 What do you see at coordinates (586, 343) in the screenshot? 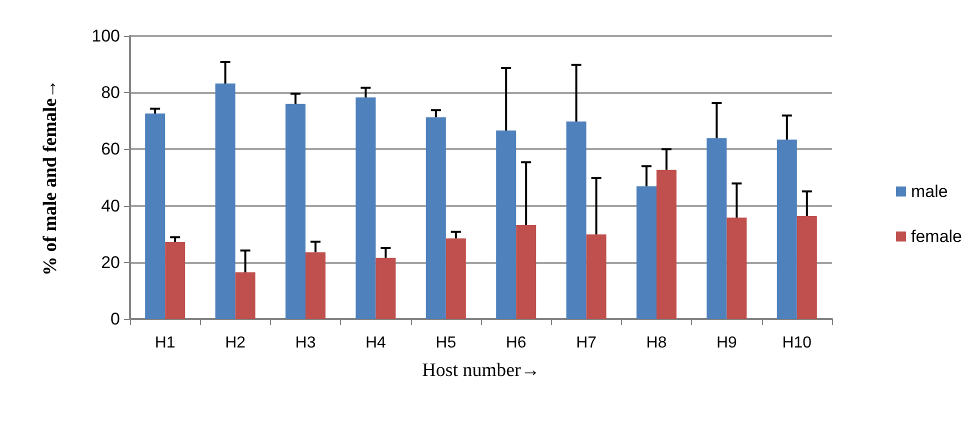
I see `x-tick-label: H7` at bounding box center [586, 343].